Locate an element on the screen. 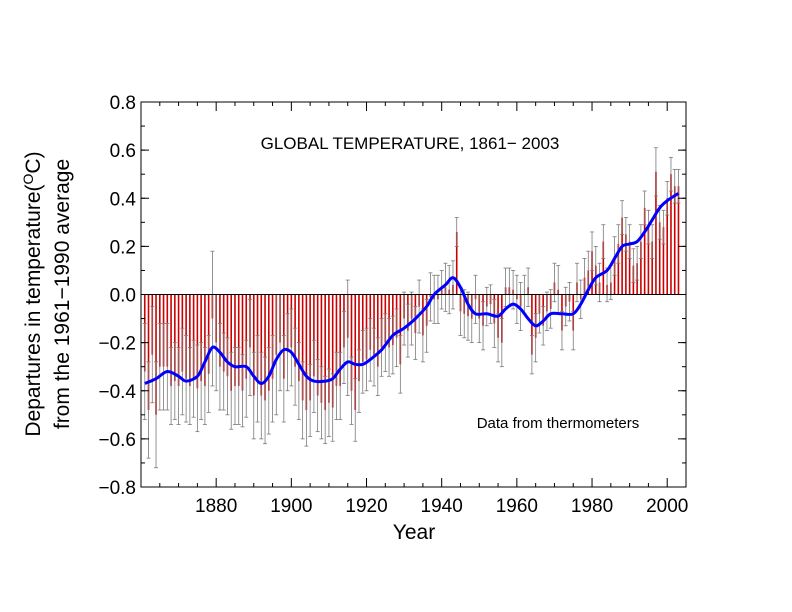 Image resolution: width=792 pixels, height=612 pixels. y-axis-title-unit: C) is located at coordinates (33, 162).